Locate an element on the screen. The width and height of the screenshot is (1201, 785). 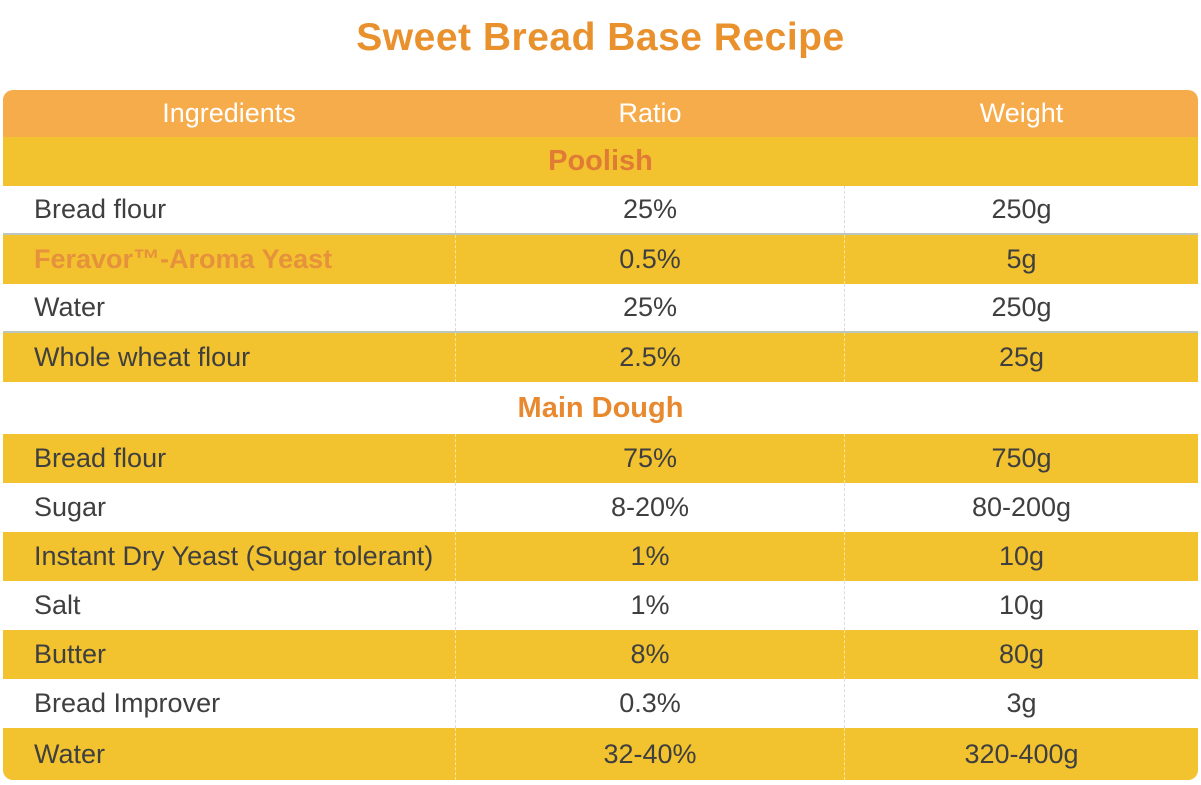
weight-cell: 320-400g is located at coordinates (1021, 753).